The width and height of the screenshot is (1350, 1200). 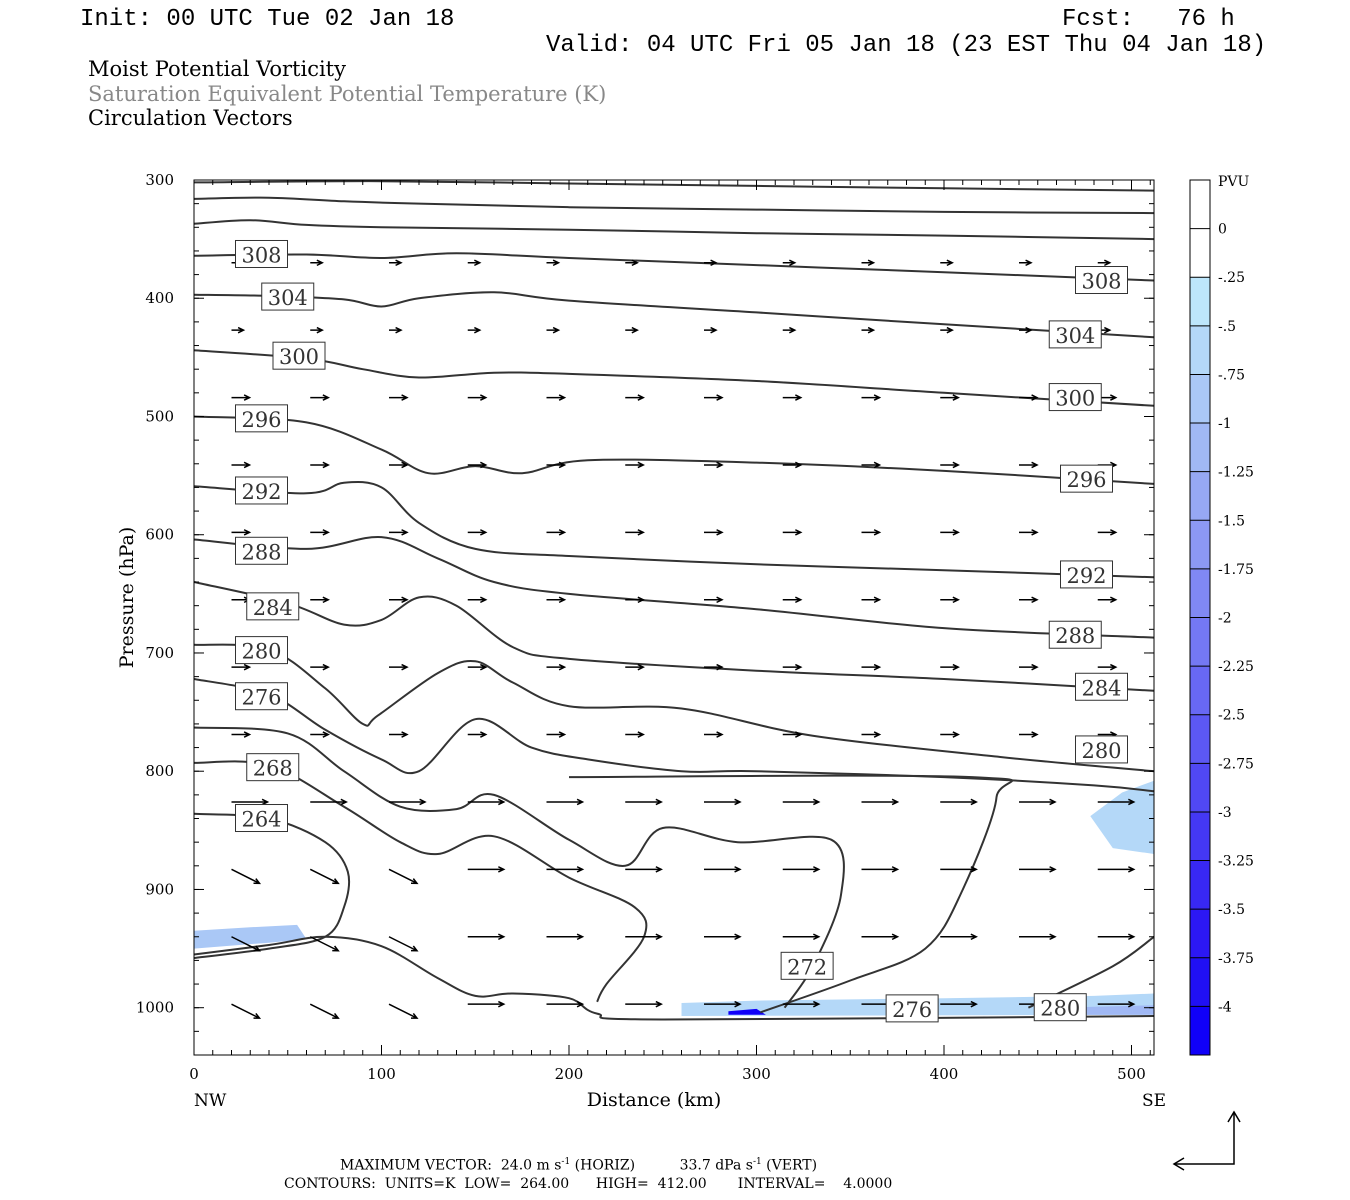 What do you see at coordinates (194, 1074) in the screenshot?
I see `x-tick-label: 0` at bounding box center [194, 1074].